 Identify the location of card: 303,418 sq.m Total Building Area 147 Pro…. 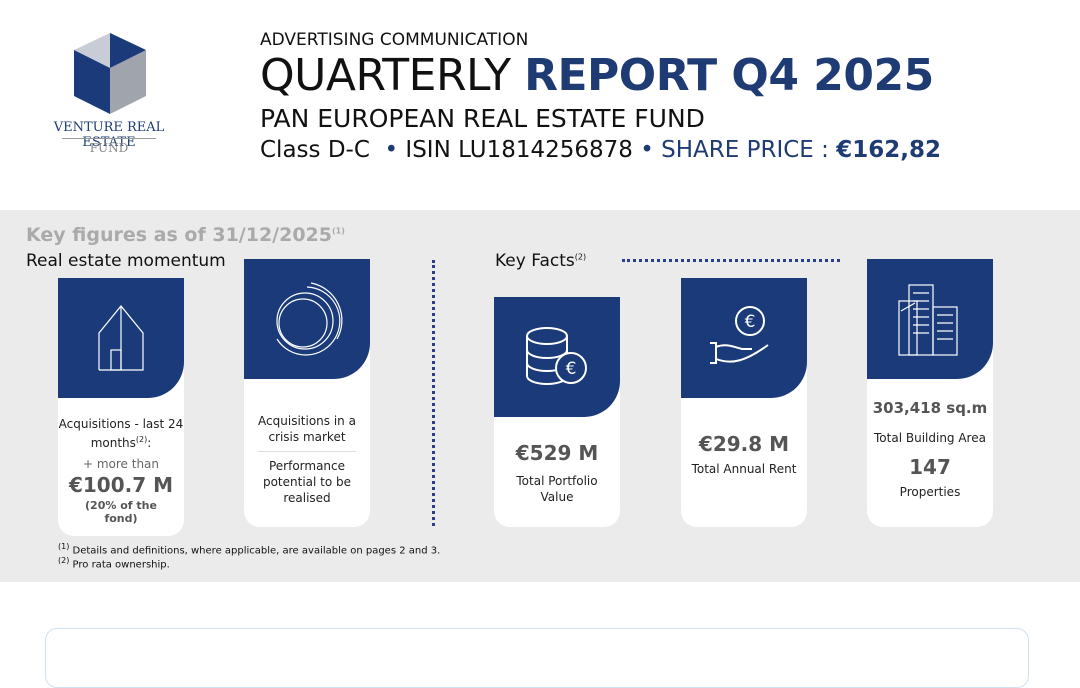
(930, 393).